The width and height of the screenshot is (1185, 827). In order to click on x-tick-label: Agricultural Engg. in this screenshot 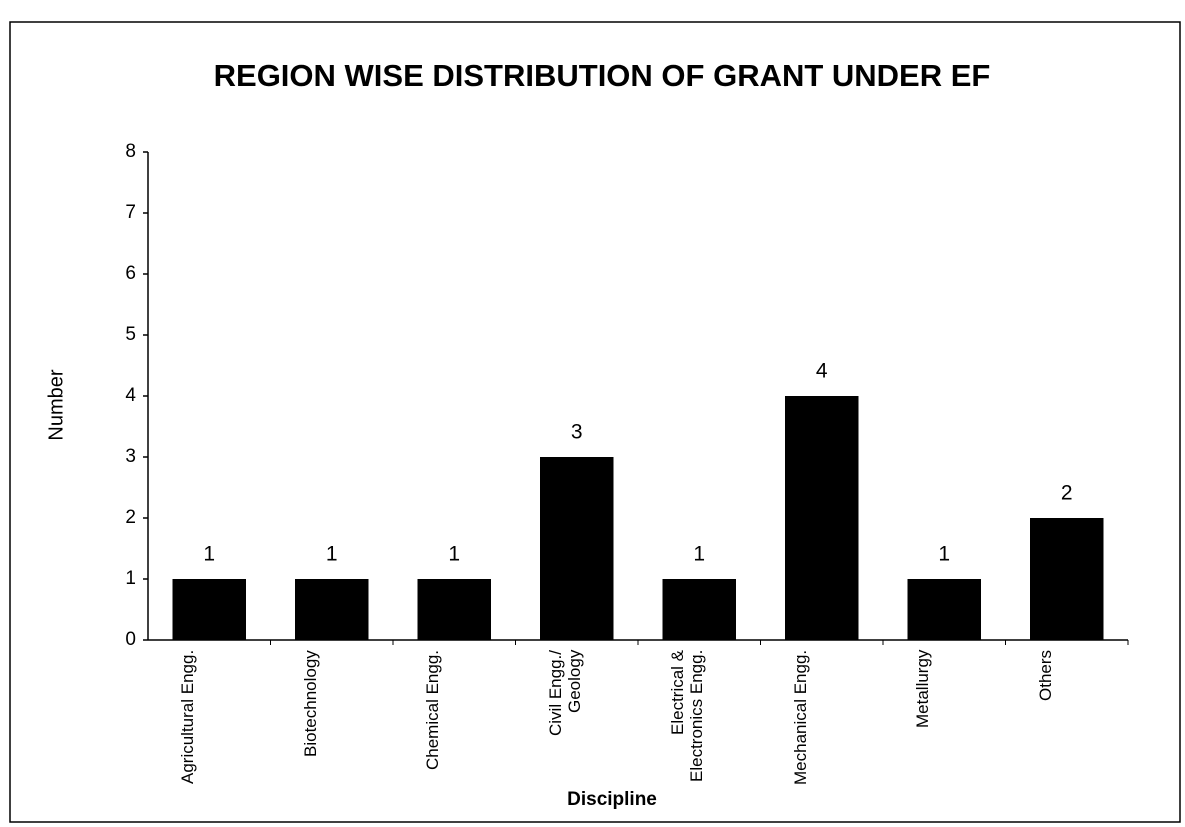, I will do `click(188, 717)`.